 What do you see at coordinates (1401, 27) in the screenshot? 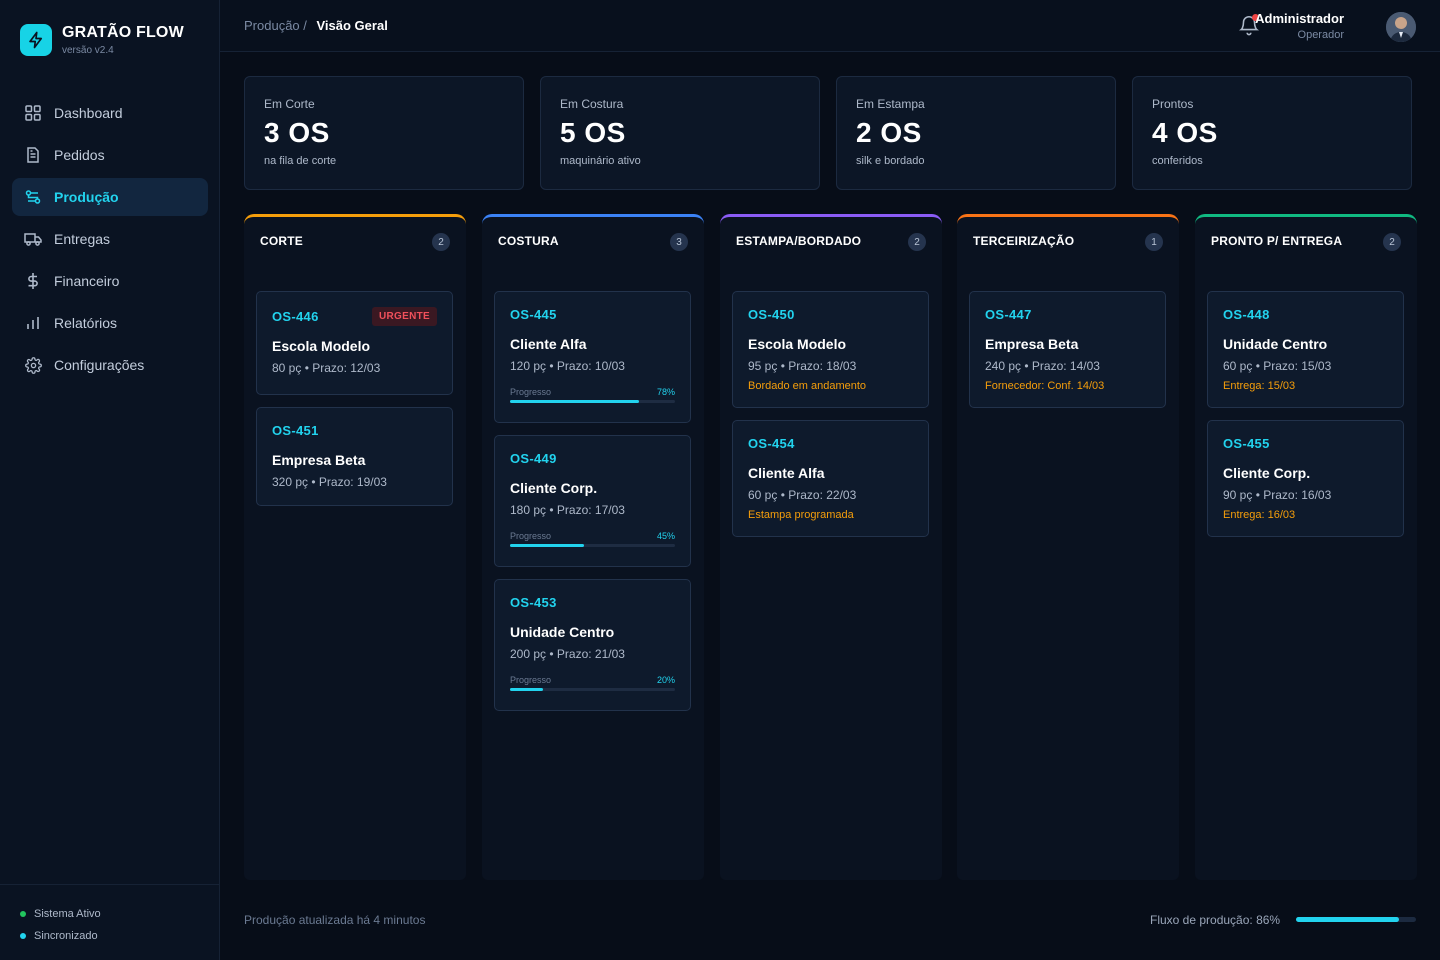
I see `avatar` at bounding box center [1401, 27].